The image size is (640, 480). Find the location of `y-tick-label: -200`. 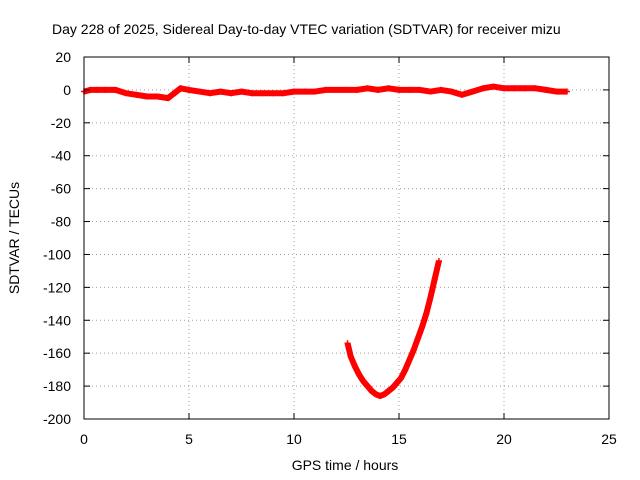

y-tick-label: -200 is located at coordinates (57, 419).